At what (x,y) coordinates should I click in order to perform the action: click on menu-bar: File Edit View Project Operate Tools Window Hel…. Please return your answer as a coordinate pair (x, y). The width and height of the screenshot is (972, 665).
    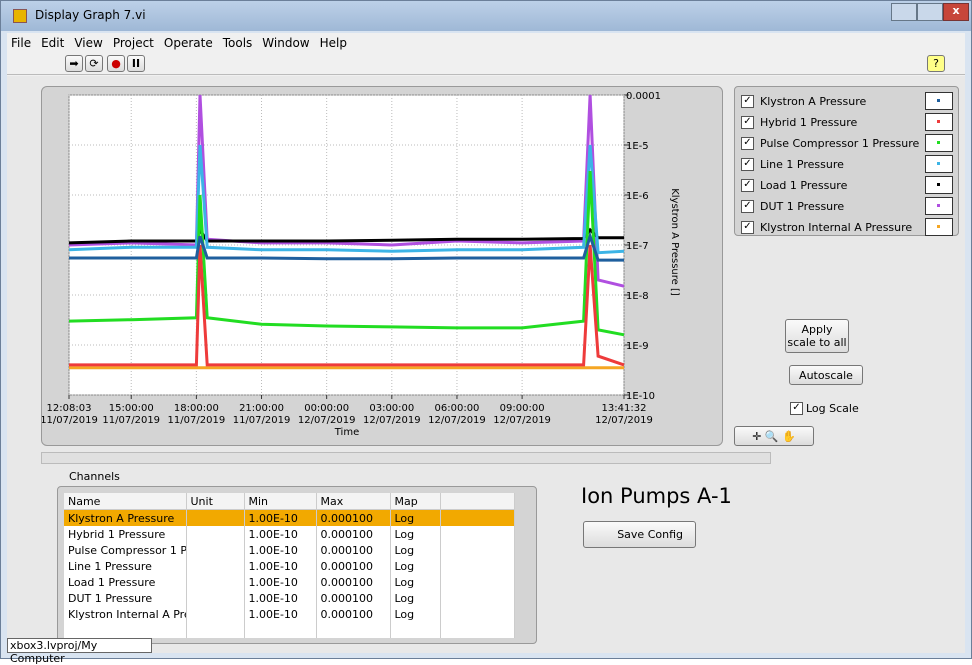
    Looking at the image, I should click on (486, 43).